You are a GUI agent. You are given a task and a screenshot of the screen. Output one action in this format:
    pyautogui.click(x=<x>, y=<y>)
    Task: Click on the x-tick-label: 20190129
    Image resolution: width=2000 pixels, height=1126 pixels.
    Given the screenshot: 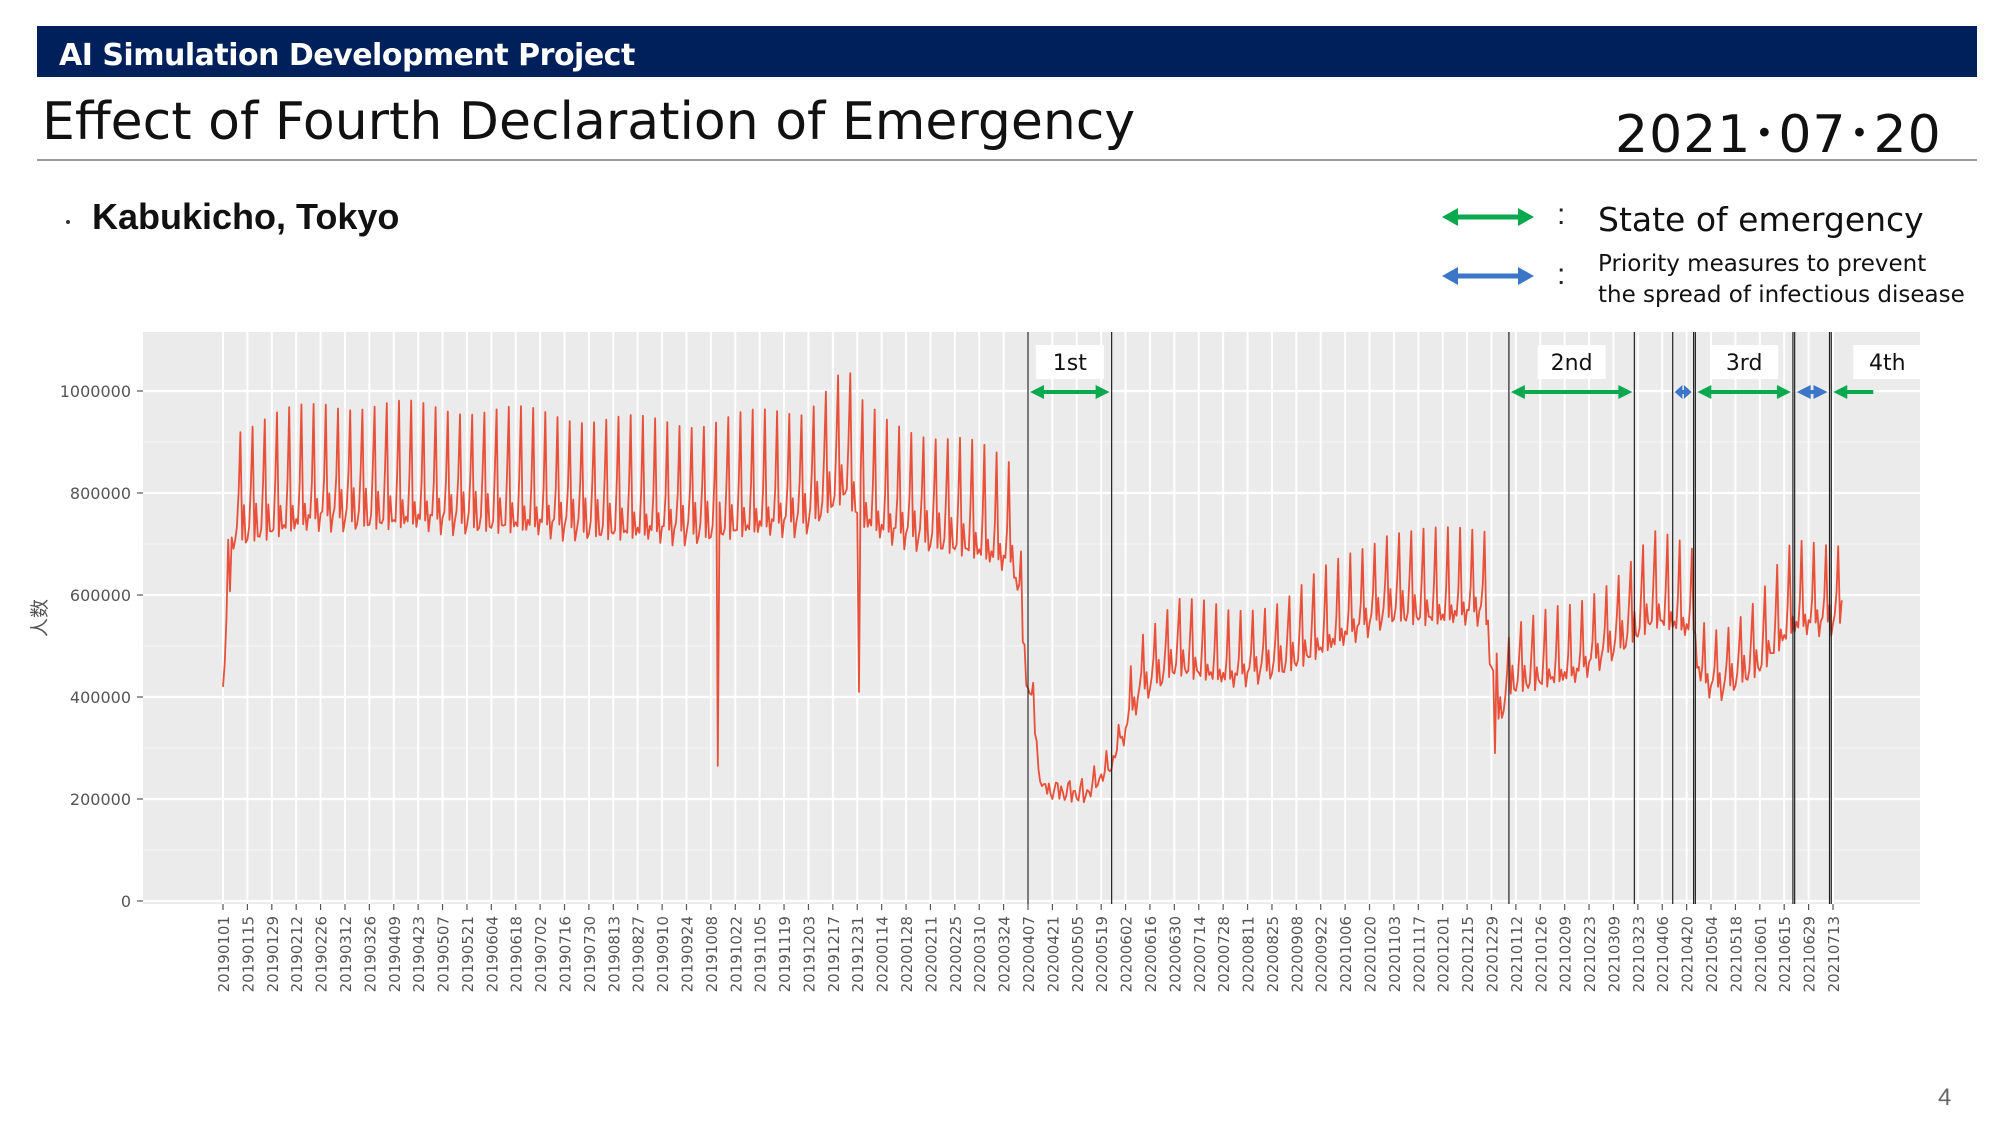 What is the action you would take?
    pyautogui.click(x=273, y=954)
    